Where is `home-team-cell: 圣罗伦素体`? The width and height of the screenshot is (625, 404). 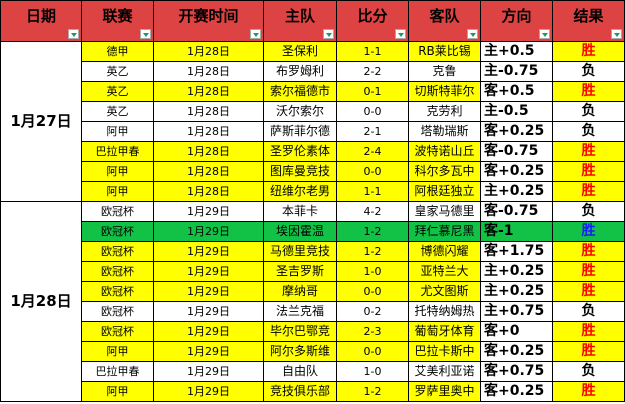 home-team-cell: 圣罗伦素体 is located at coordinates (300, 151).